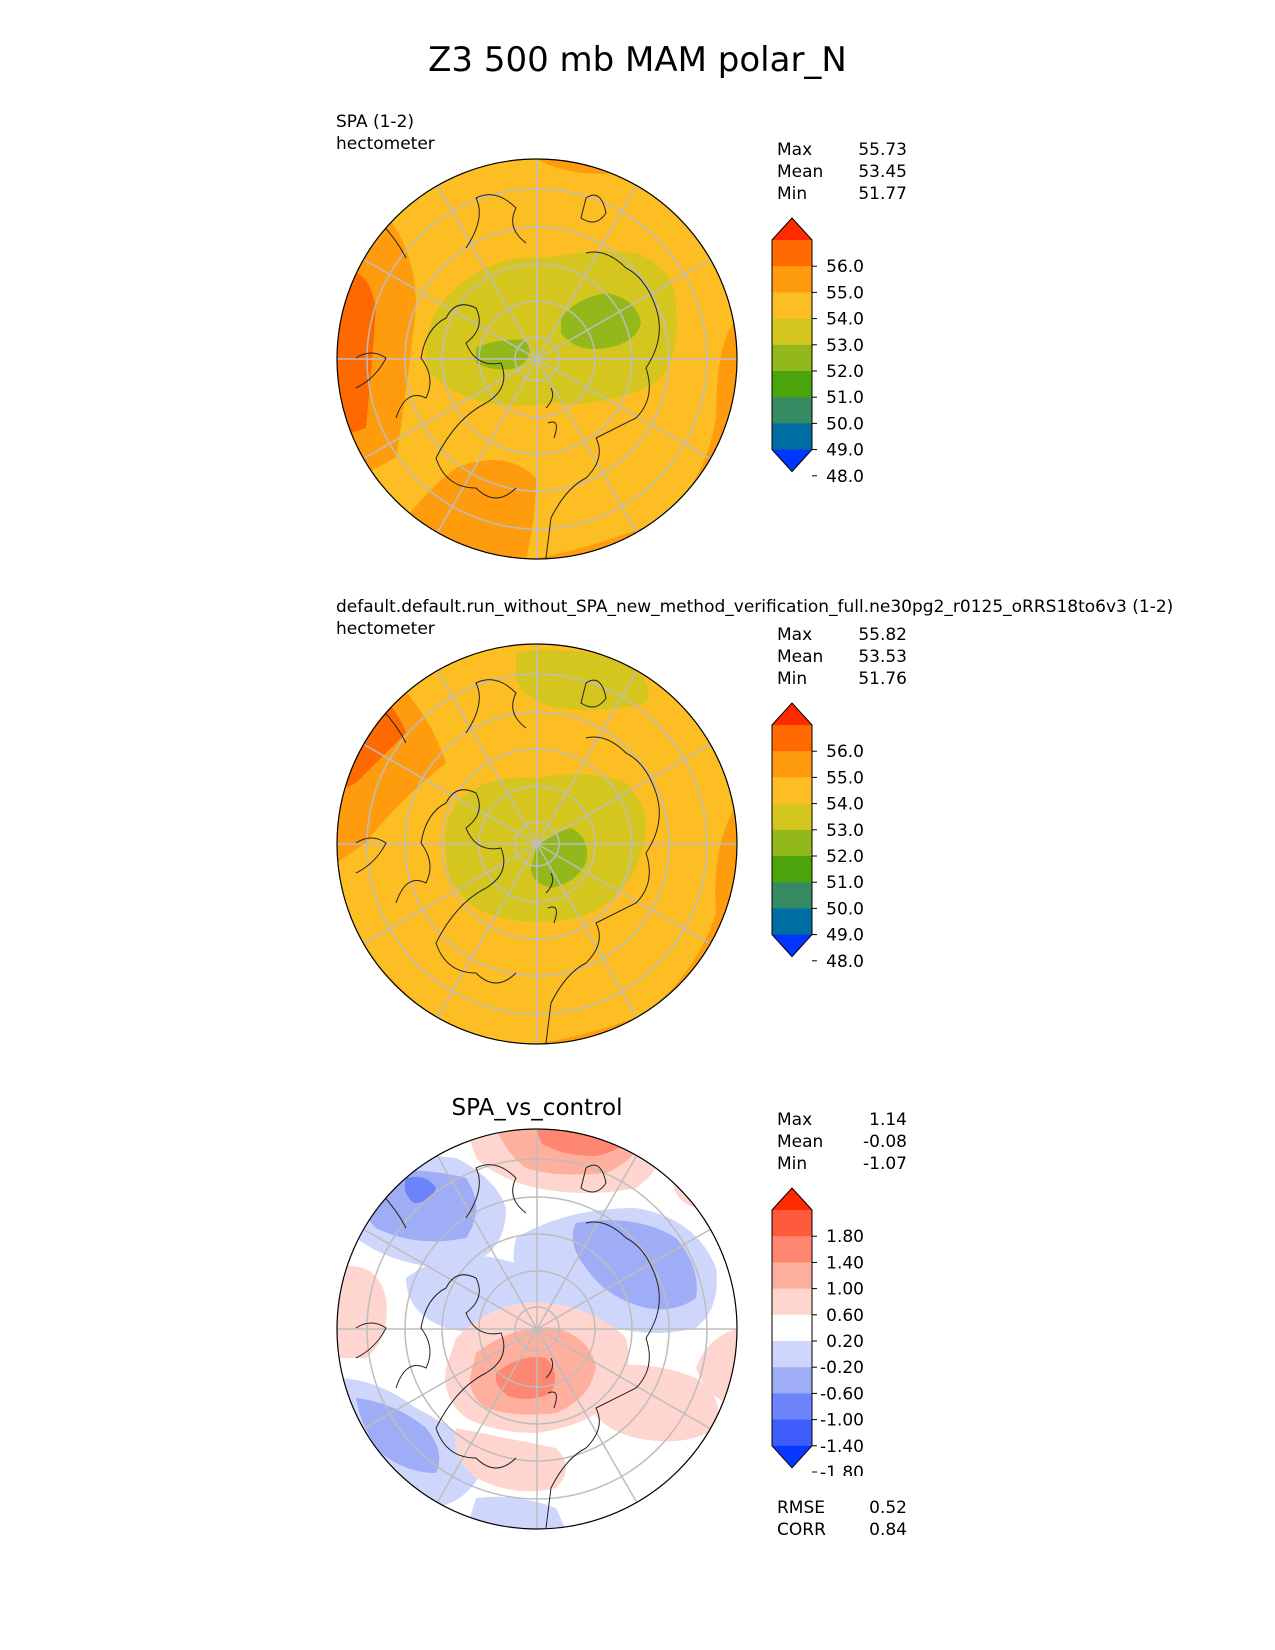  I want to click on figure-title: Z3 500 mb MAM polar_N, so click(637, 60).